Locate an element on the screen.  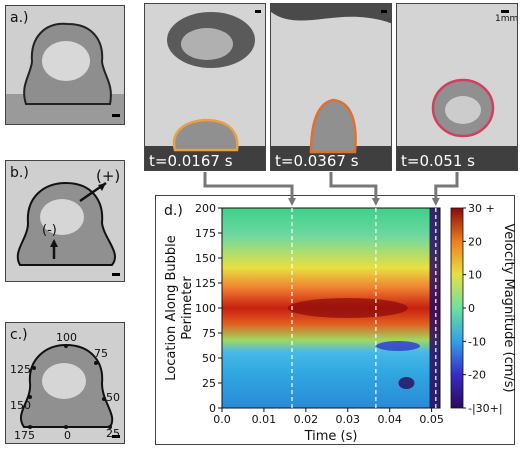
x-tick-label: 0.04 is located at coordinates (389, 419).